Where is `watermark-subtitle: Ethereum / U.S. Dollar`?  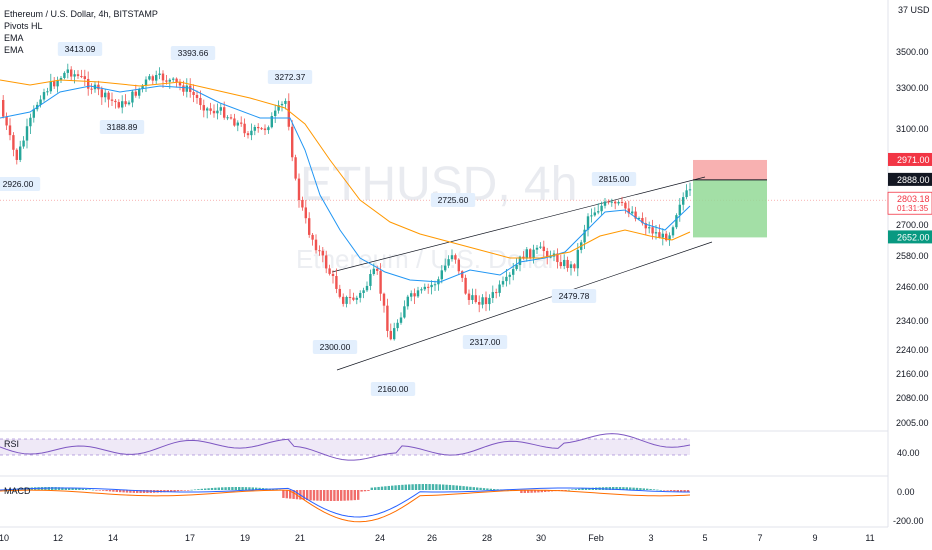 watermark-subtitle: Ethereum / U.S. Dollar is located at coordinates (426, 259).